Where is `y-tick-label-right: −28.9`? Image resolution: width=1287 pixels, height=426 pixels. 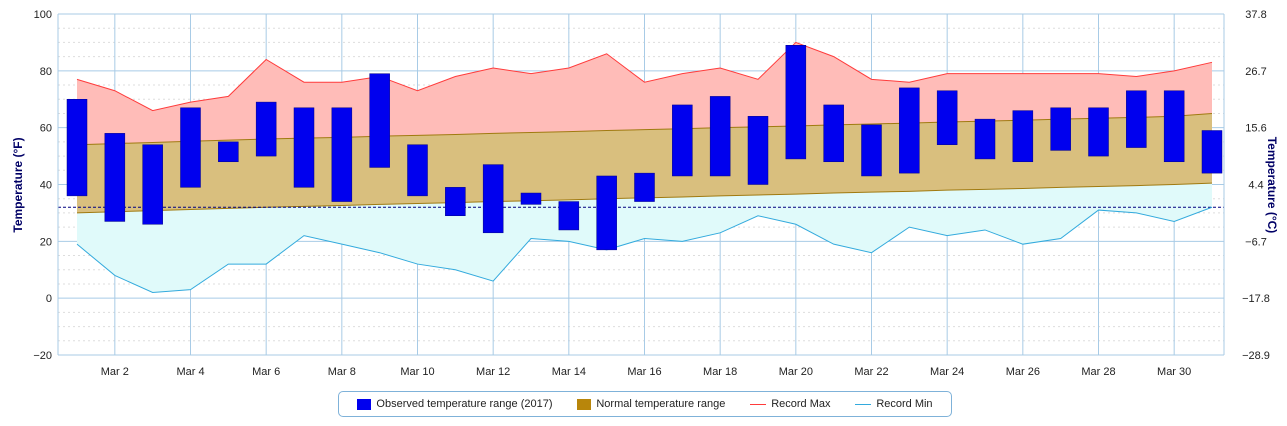 y-tick-label-right: −28.9 is located at coordinates (1256, 356).